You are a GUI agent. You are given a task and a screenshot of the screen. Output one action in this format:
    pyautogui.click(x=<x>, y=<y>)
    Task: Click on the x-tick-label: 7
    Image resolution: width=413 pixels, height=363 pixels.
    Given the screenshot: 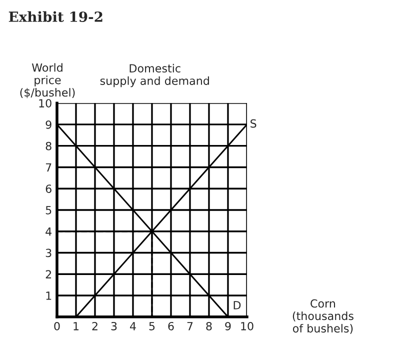 What is the action you would take?
    pyautogui.click(x=190, y=326)
    